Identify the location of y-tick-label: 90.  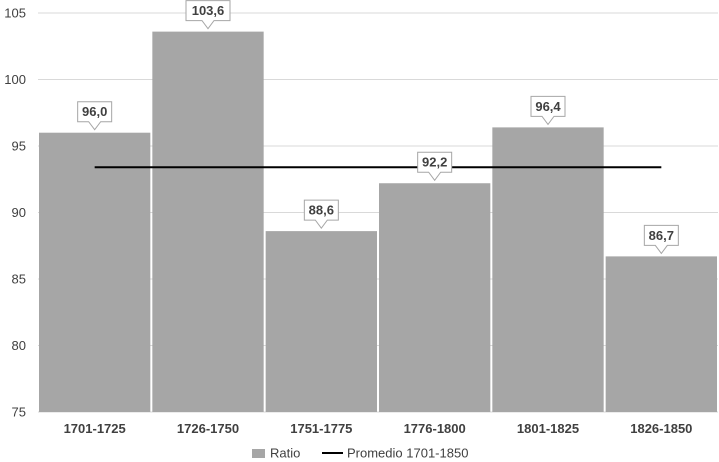
(19, 212).